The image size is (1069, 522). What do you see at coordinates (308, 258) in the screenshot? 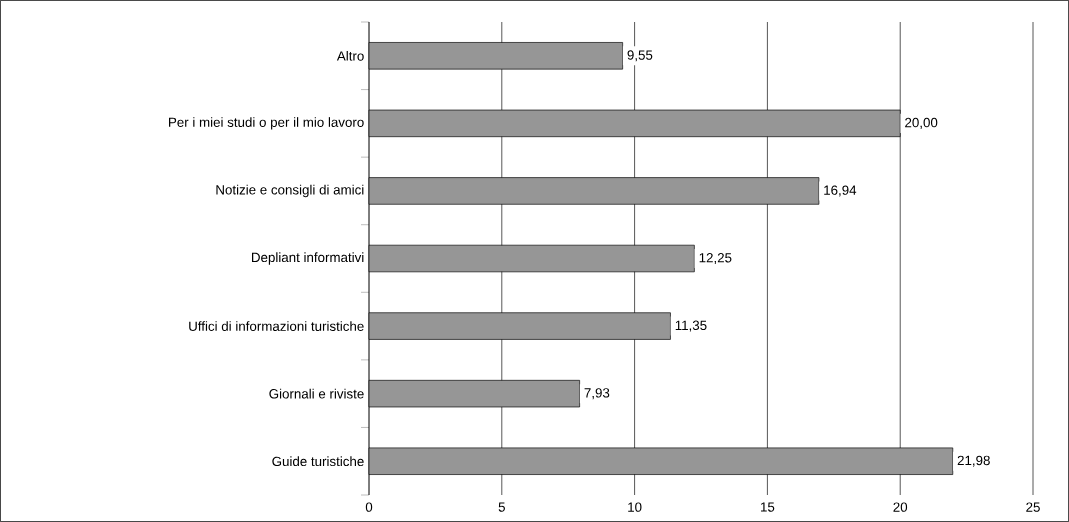
I see `y-tick-label: Depliant informativi` at bounding box center [308, 258].